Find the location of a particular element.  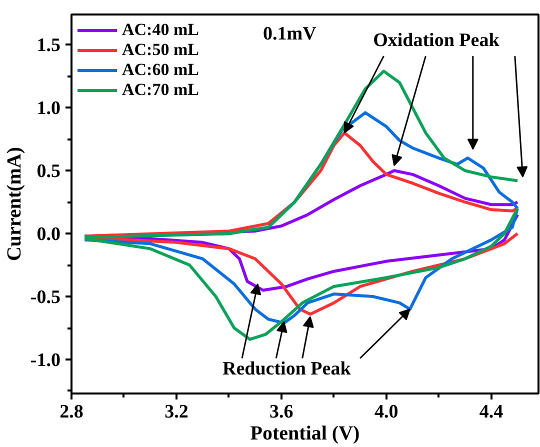

x-tick-label: 3.2 is located at coordinates (176, 412).